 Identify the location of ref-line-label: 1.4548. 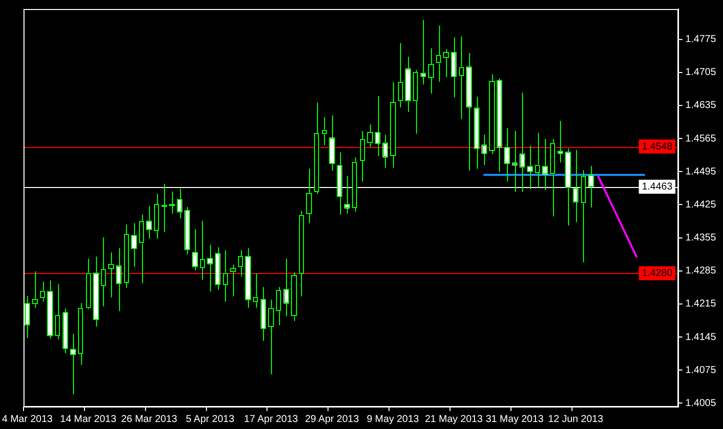
(657, 146).